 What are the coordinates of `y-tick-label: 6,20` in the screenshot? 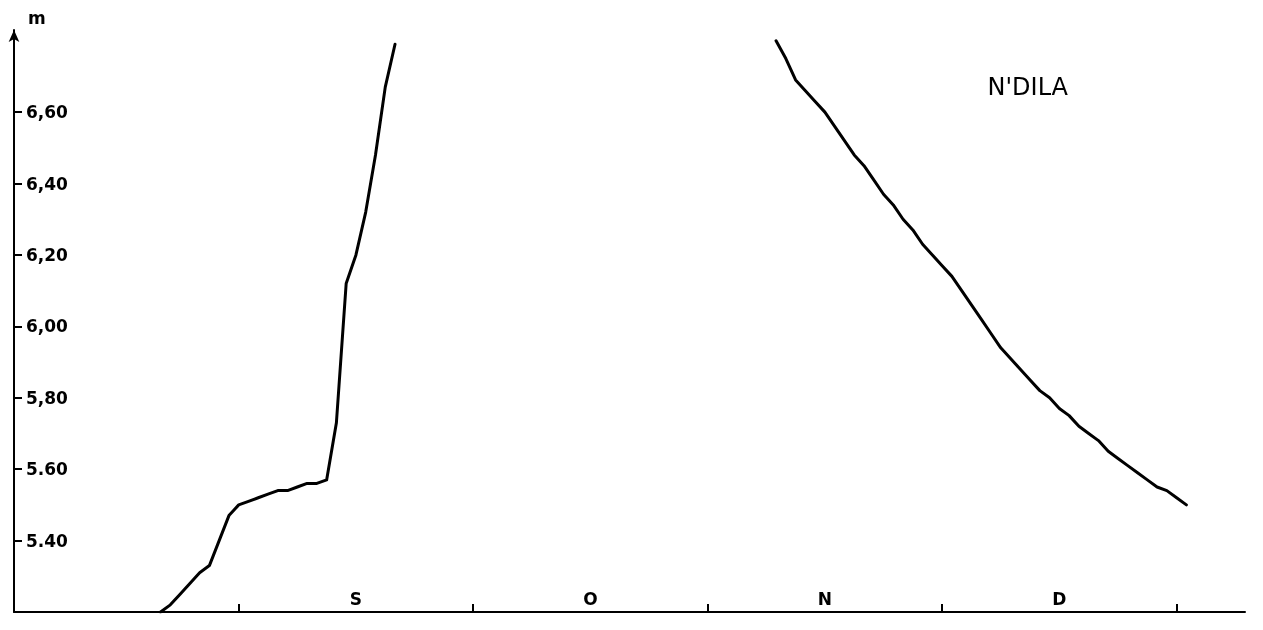 It's located at (47, 254).